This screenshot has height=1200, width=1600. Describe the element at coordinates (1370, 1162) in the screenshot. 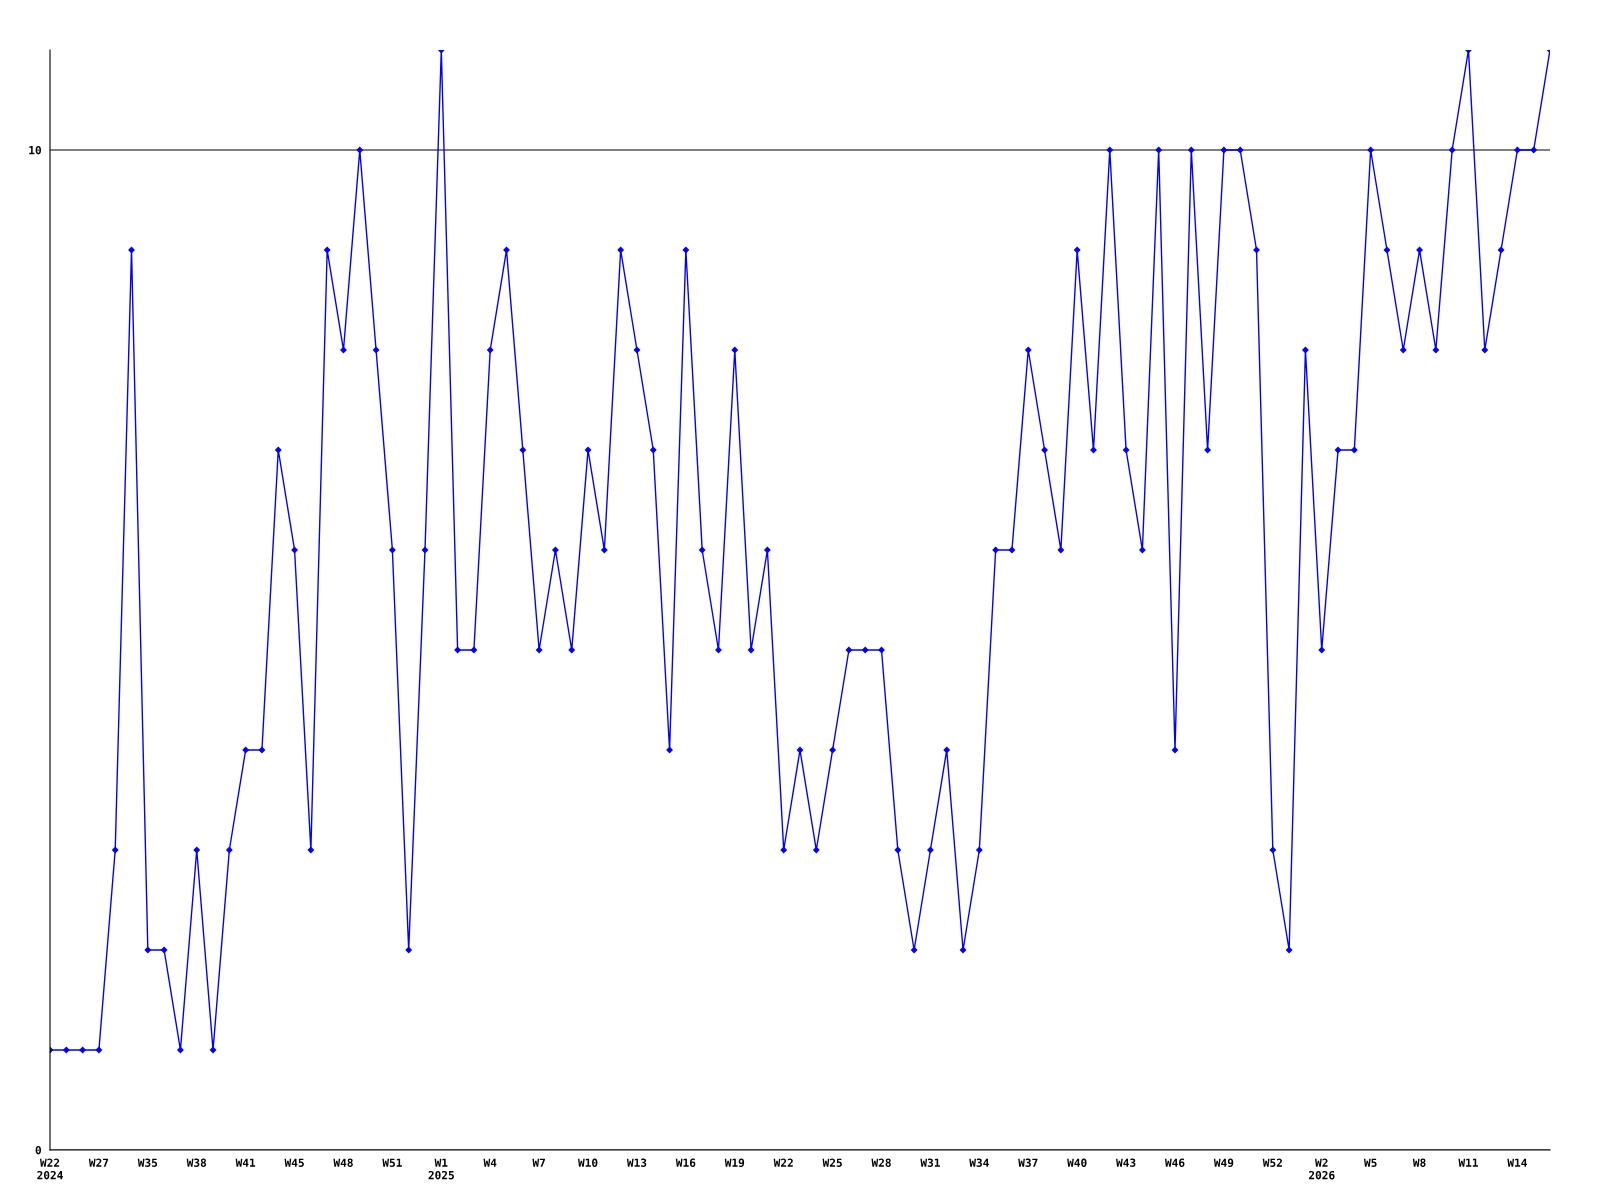

I see `x-tick-label: W5` at that location.